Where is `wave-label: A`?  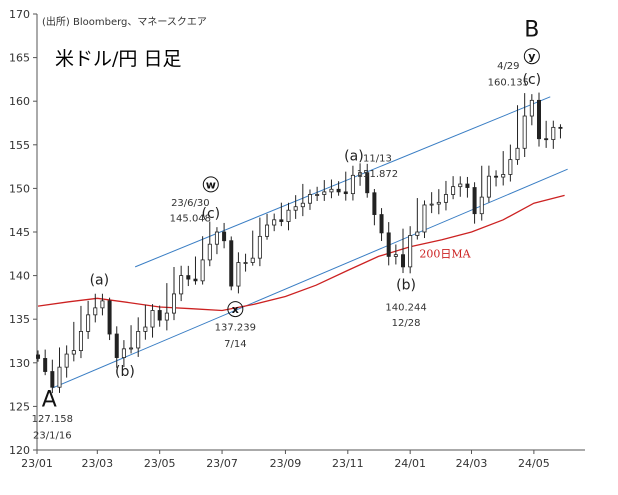
wave-label: A is located at coordinates (49, 399).